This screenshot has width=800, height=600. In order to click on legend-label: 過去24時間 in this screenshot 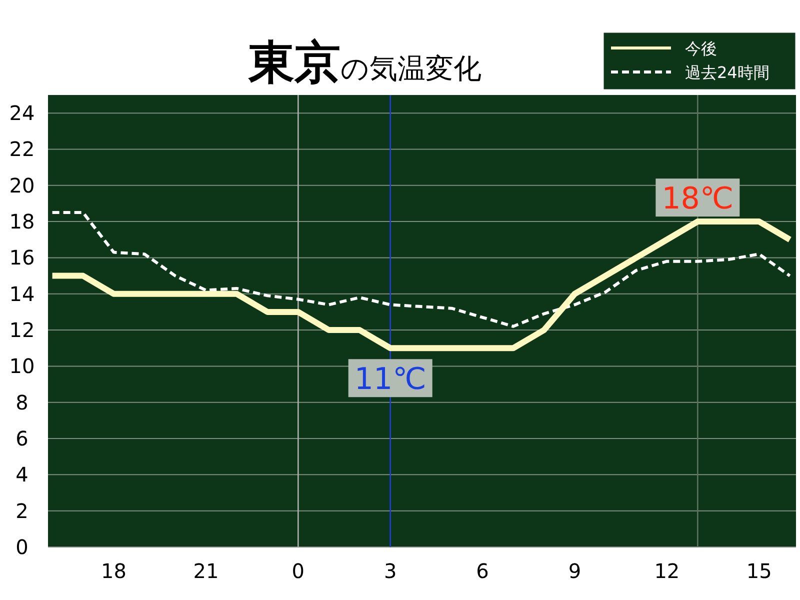, I will do `click(727, 72)`.